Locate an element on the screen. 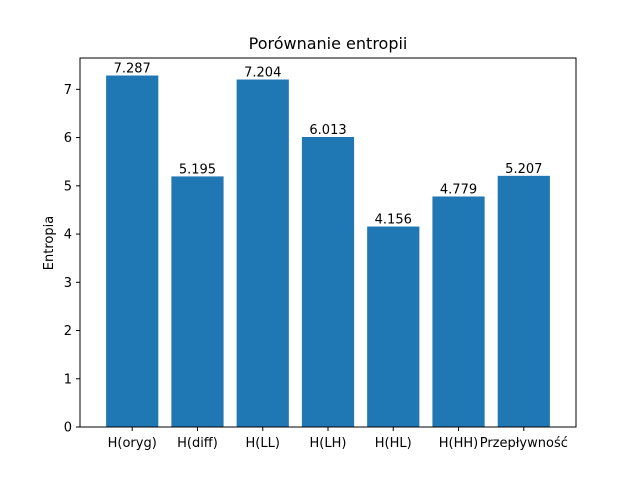 This screenshot has width=640, height=480. value-label-6: 5.207 is located at coordinates (523, 169).